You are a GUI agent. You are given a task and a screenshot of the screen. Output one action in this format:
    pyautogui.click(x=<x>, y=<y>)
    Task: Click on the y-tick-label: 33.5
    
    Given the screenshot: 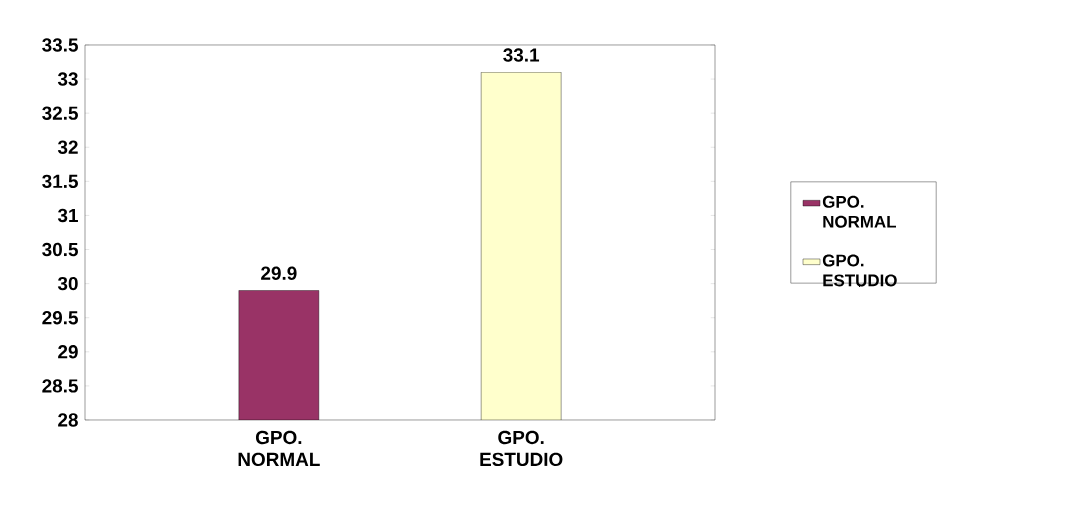 What is the action you would take?
    pyautogui.click(x=60, y=45)
    